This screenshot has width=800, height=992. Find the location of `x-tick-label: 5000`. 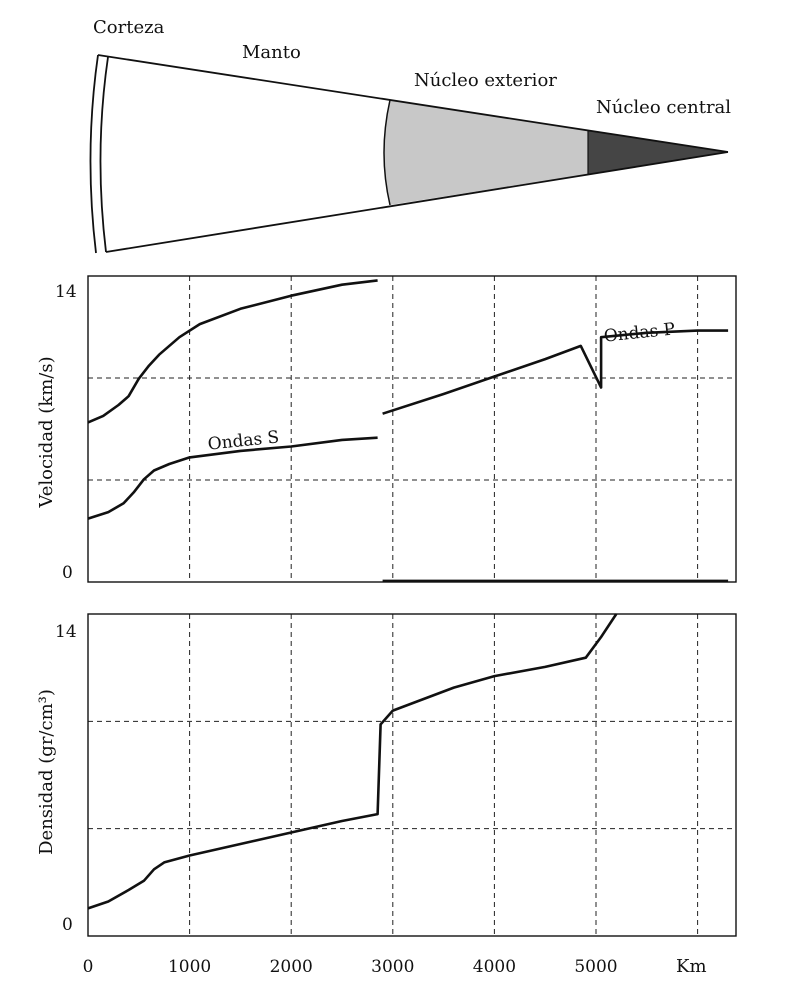

x-tick-label: 5000 is located at coordinates (595, 967).